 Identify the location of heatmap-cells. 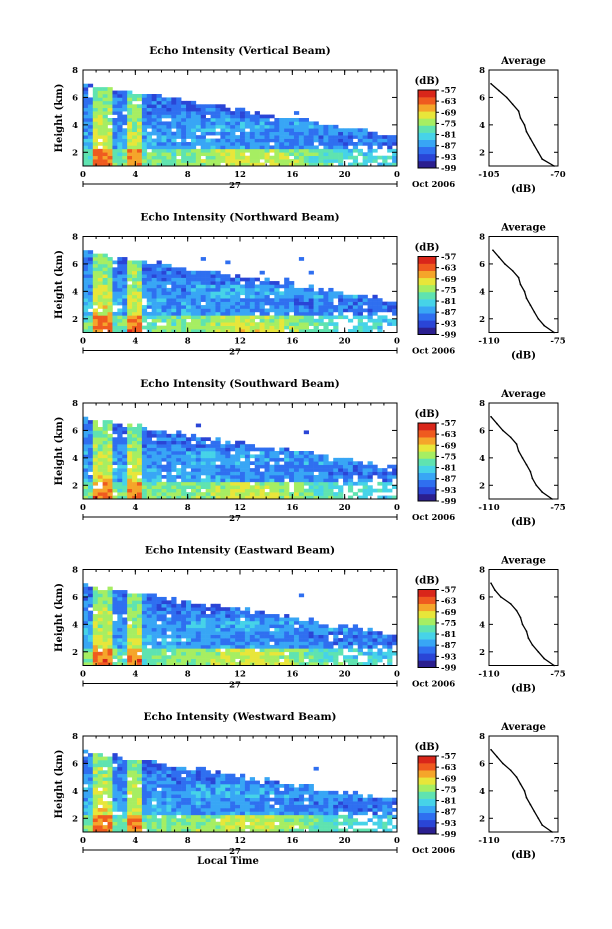
(240, 291).